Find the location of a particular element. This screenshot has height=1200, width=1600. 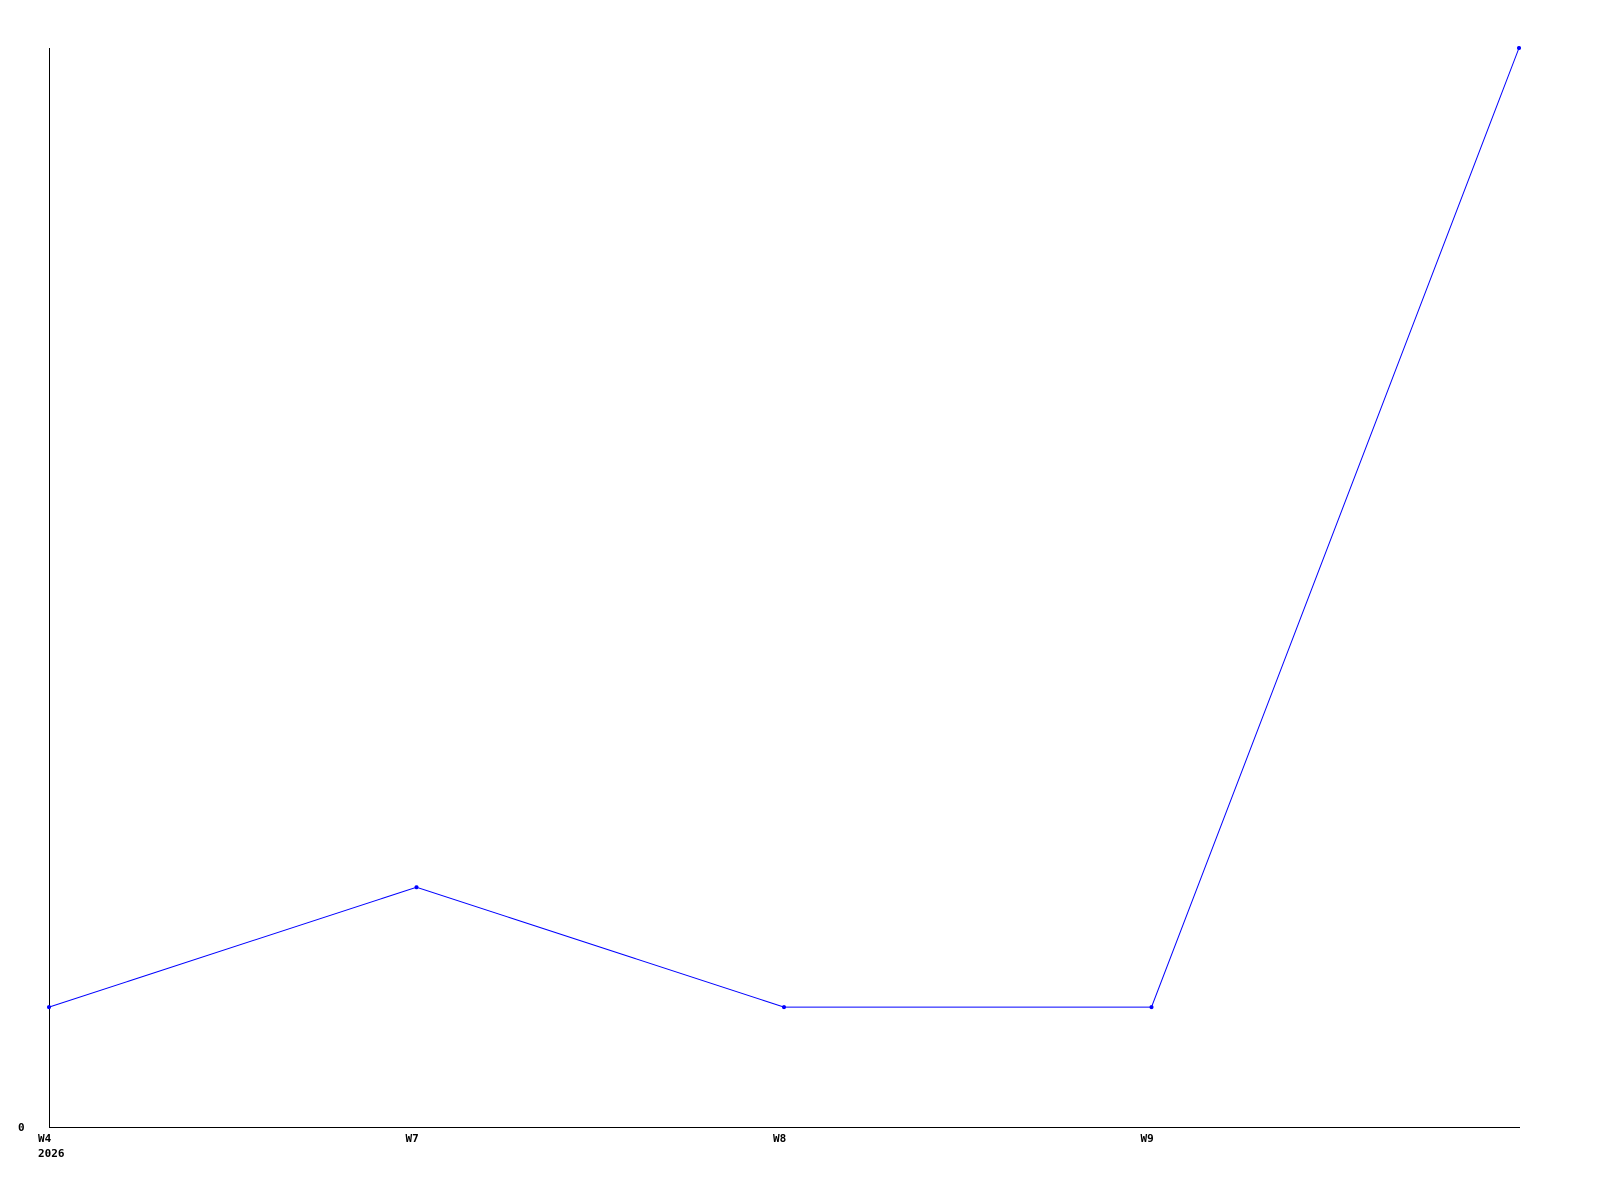

y-tick-label-0: 0 is located at coordinates (21, 1127).